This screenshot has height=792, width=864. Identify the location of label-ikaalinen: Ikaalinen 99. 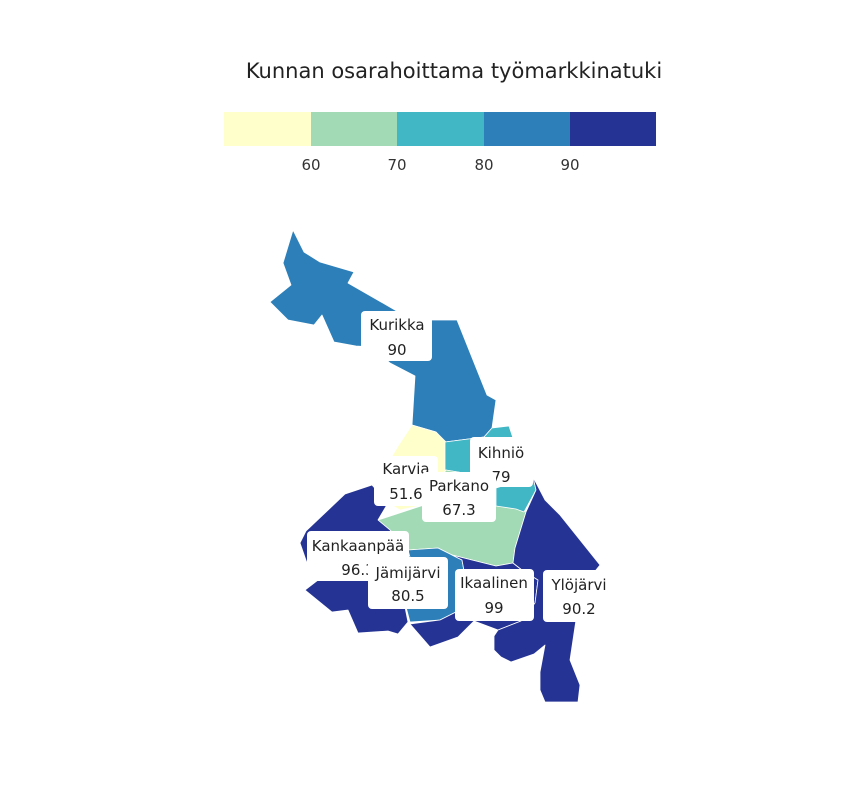
(494, 595).